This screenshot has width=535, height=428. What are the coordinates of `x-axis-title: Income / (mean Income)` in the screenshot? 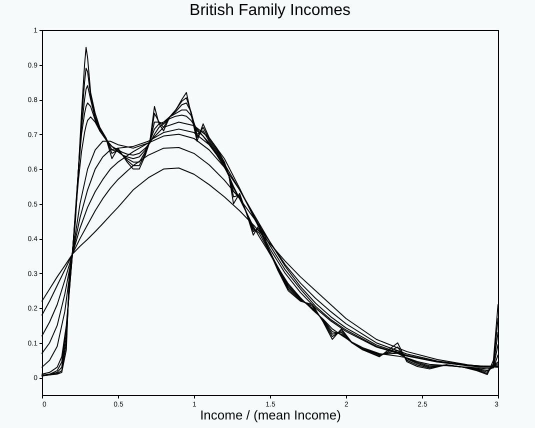 It's located at (270, 415).